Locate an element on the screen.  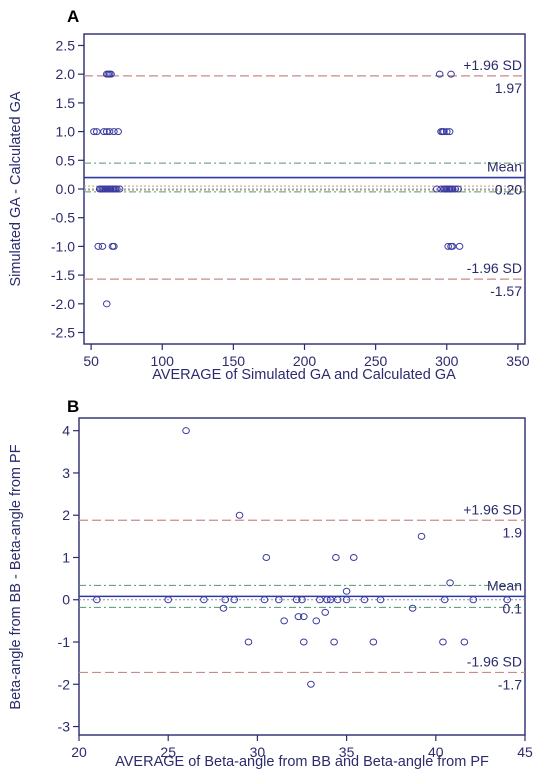
lower-sd-value-b: -1.7 is located at coordinates (510, 684).